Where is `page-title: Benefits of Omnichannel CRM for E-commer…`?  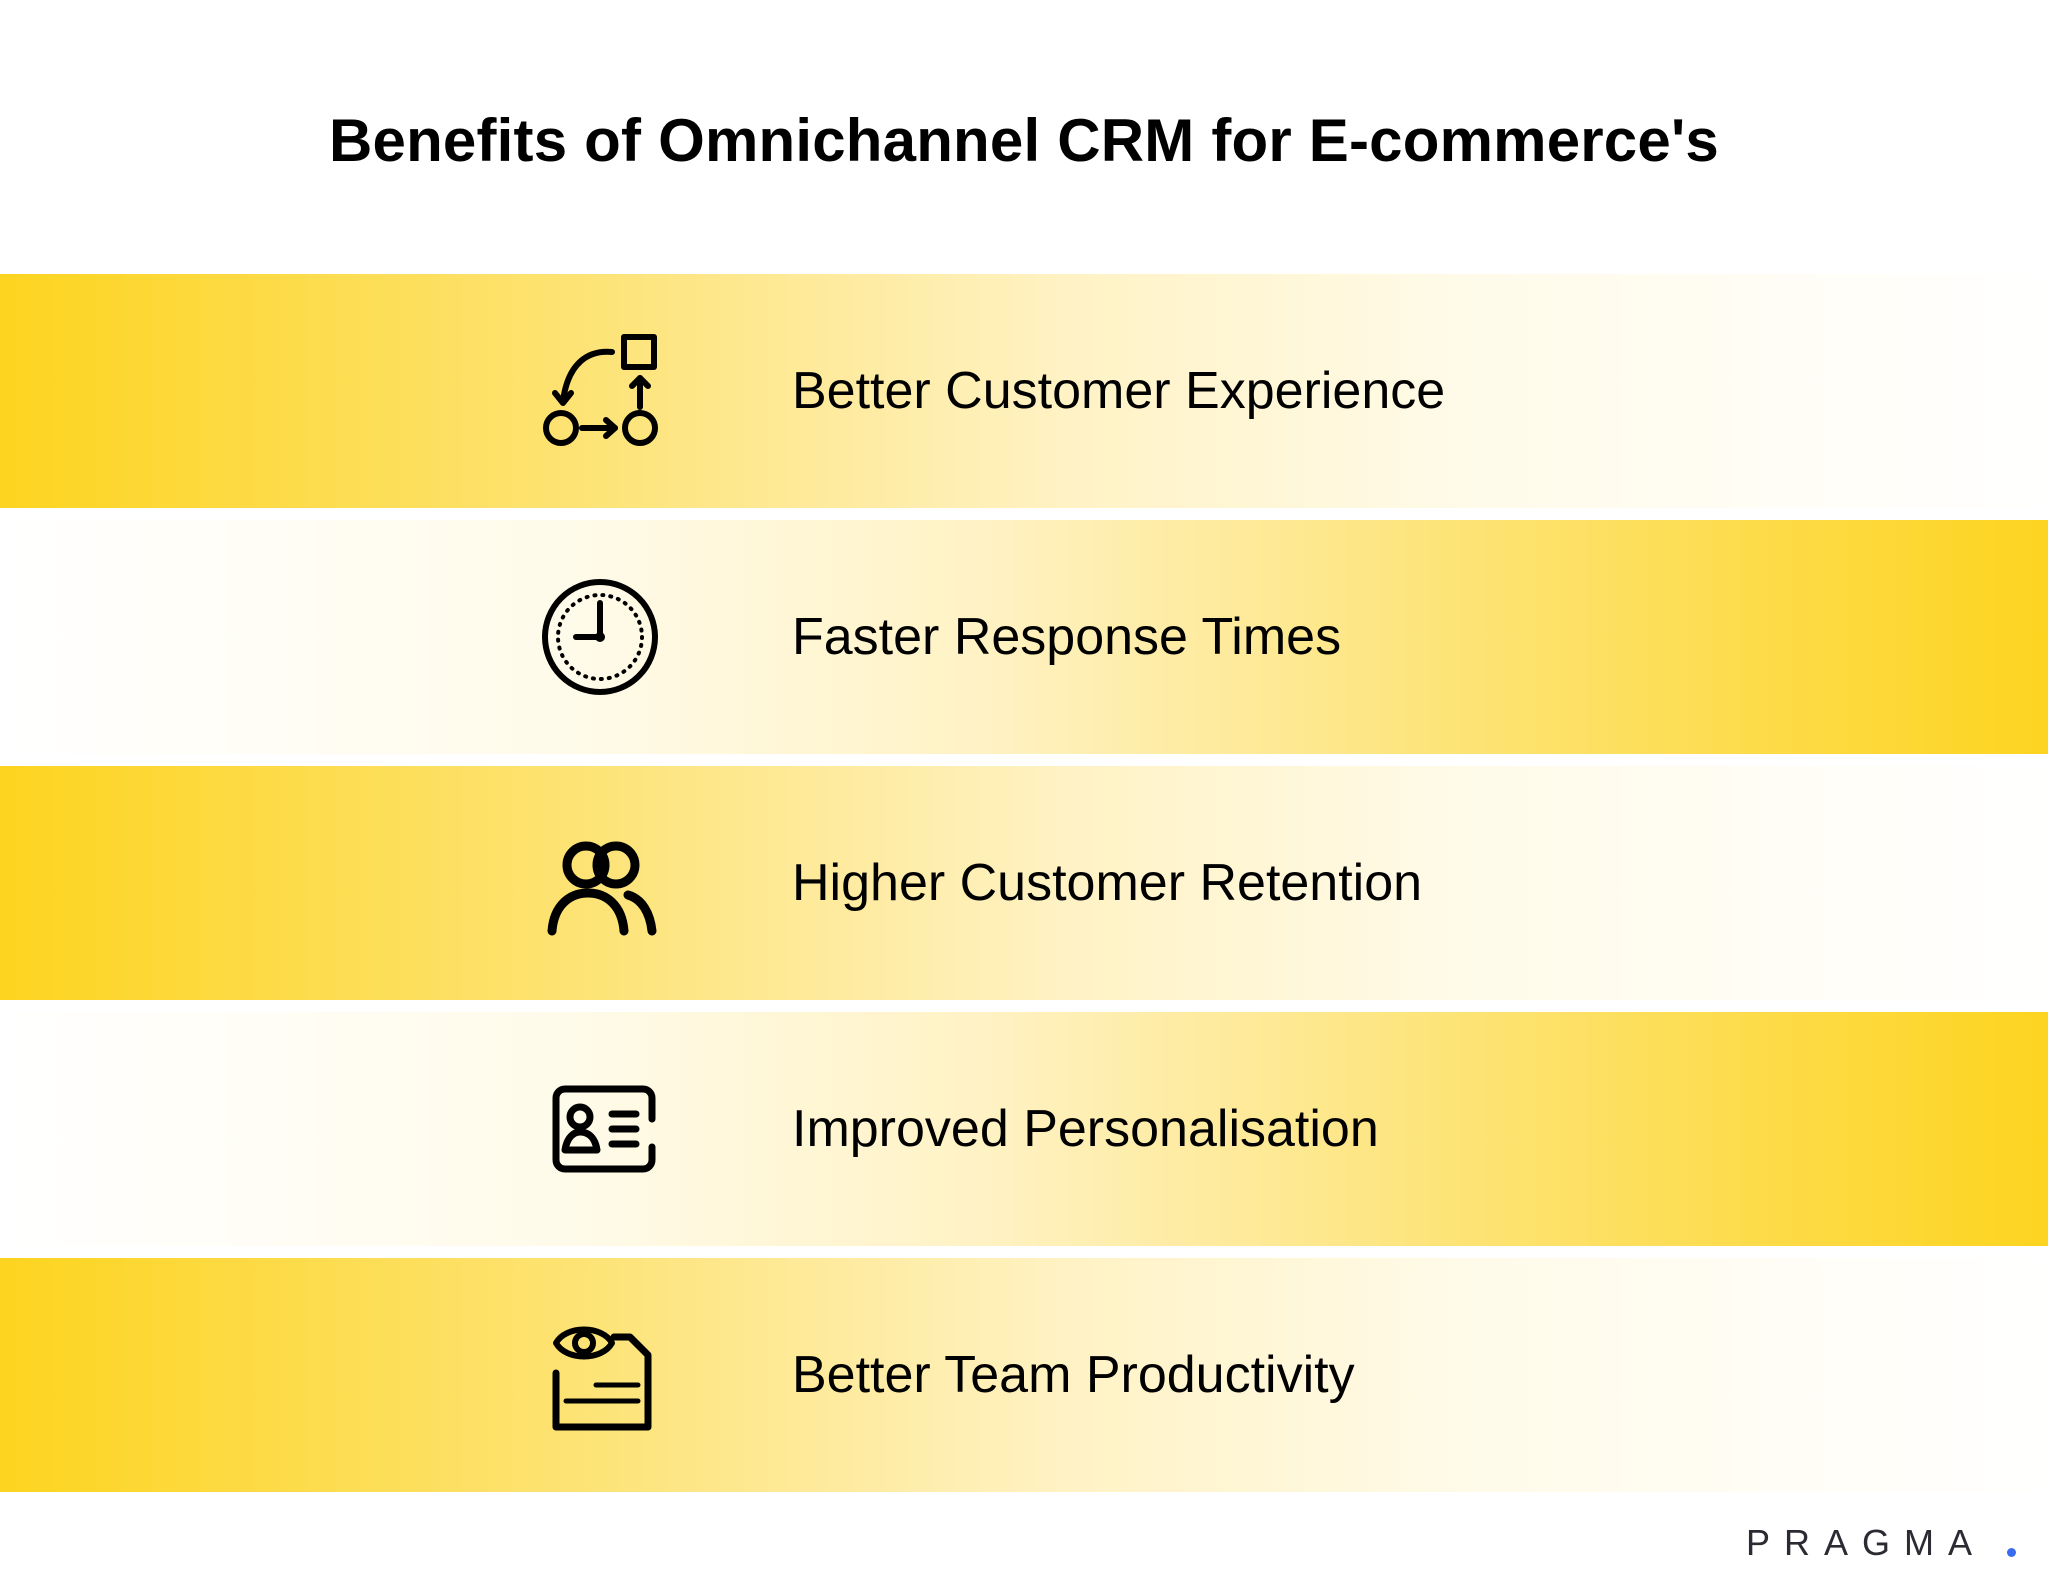 page-title: Benefits of Omnichannel CRM for E-commer… is located at coordinates (1023, 140).